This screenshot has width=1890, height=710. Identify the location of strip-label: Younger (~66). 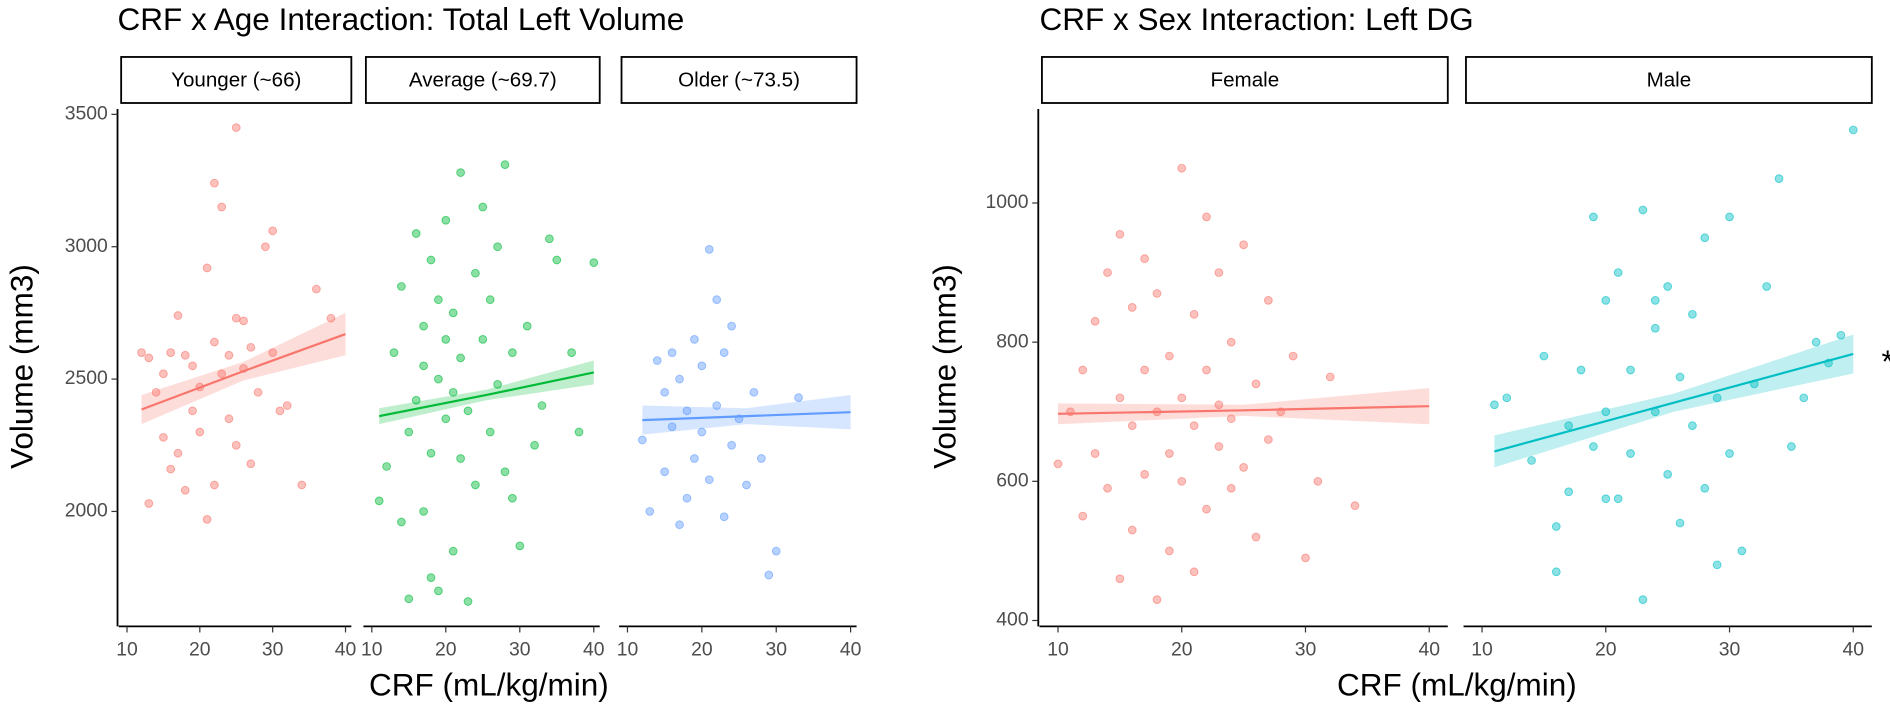
(236, 80).